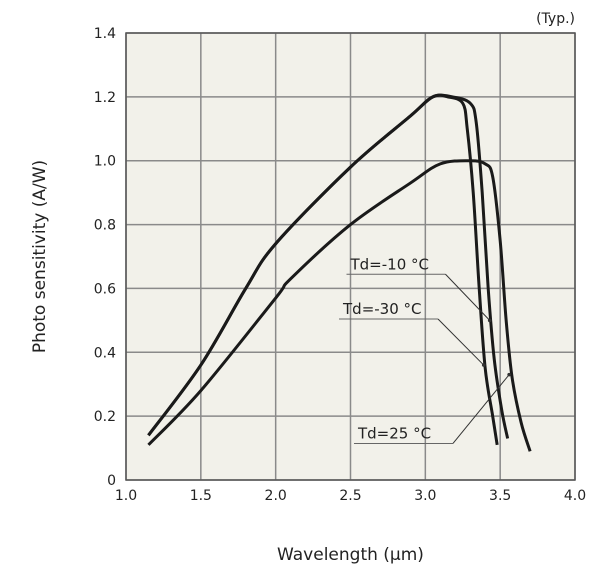 The width and height of the screenshot is (608, 579). What do you see at coordinates (105, 162) in the screenshot?
I see `y-tick-label: 1.0` at bounding box center [105, 162].